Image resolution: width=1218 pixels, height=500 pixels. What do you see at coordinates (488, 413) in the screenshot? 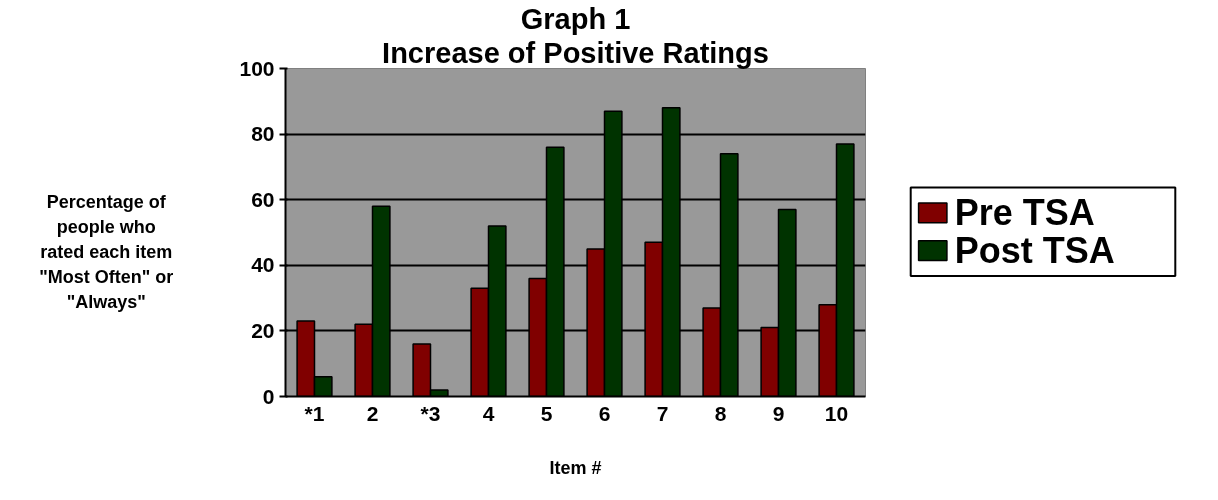
I see `x-tick-label: 4` at bounding box center [488, 413].